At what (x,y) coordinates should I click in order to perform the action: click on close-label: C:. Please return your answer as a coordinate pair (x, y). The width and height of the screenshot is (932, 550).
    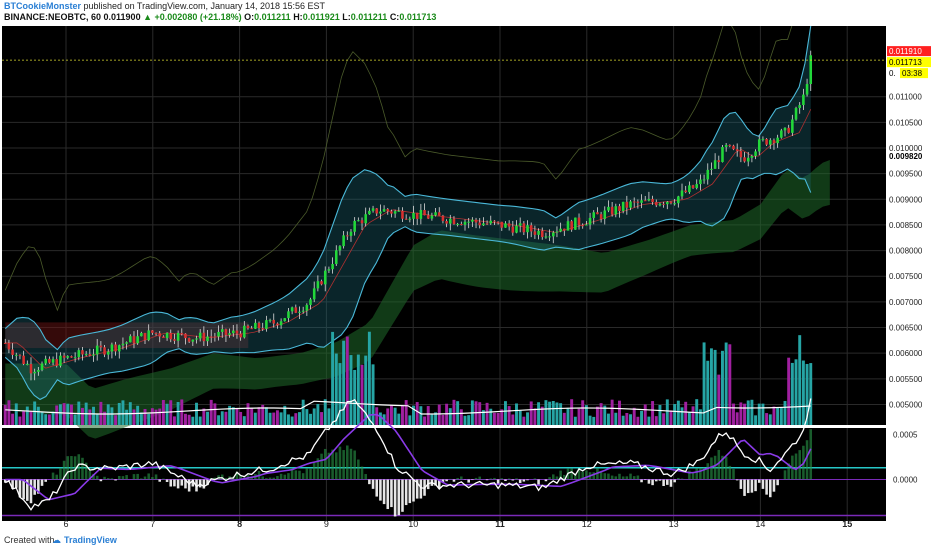
    Looking at the image, I should click on (394, 17).